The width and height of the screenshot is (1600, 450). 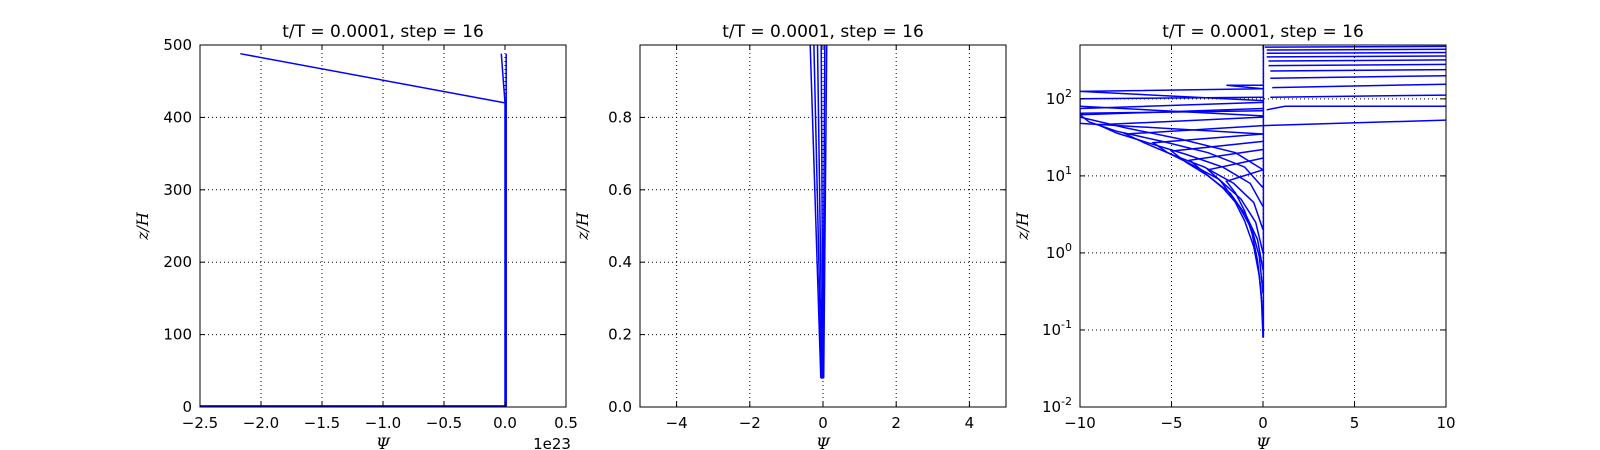 I want to click on x-tick-label: 0.5, so click(x=566, y=423).